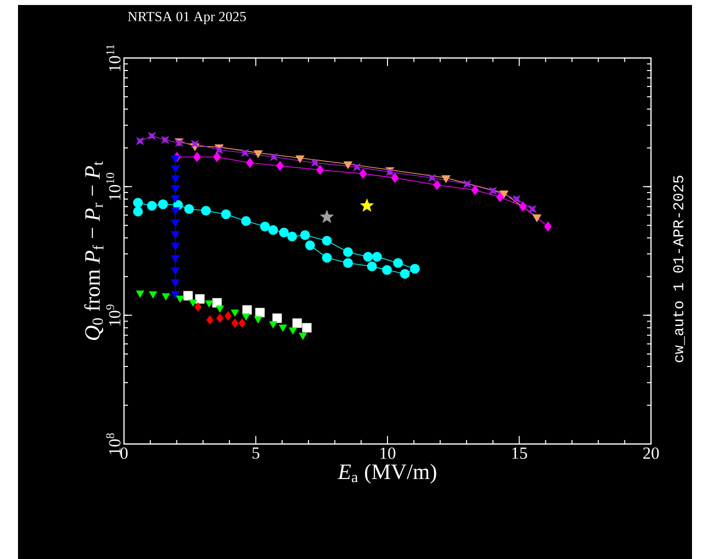 This screenshot has width=704, height=559. What do you see at coordinates (387, 474) in the screenshot?
I see `x-axis-title: E$_{a}$ (MV/m)` at bounding box center [387, 474].